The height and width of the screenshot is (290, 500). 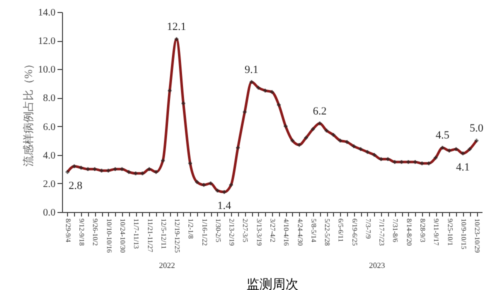 What do you see at coordinates (319, 111) in the screenshot?
I see `data-label: 6.2` at bounding box center [319, 111].